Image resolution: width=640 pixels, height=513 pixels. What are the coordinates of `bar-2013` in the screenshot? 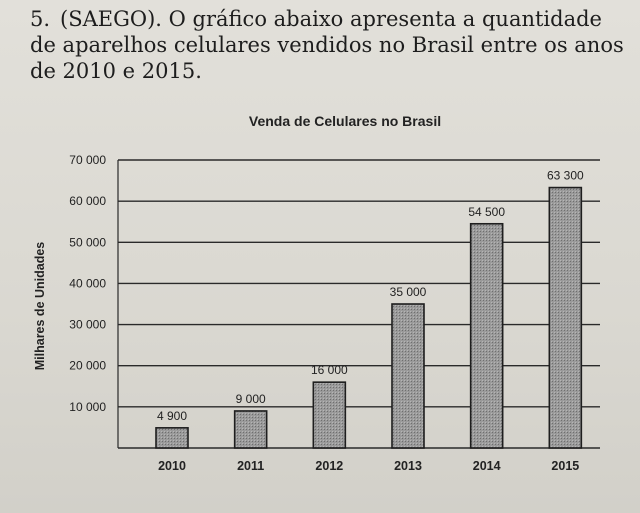 It's located at (408, 376).